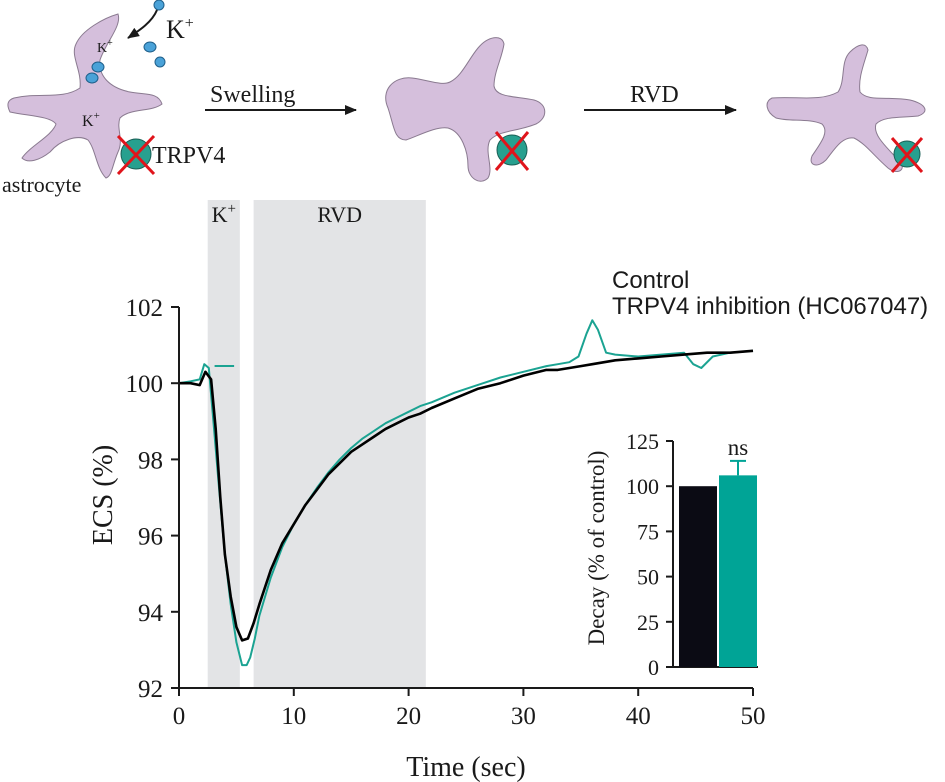 The width and height of the screenshot is (945, 782). I want to click on swelling-label: Swelling, so click(252, 95).